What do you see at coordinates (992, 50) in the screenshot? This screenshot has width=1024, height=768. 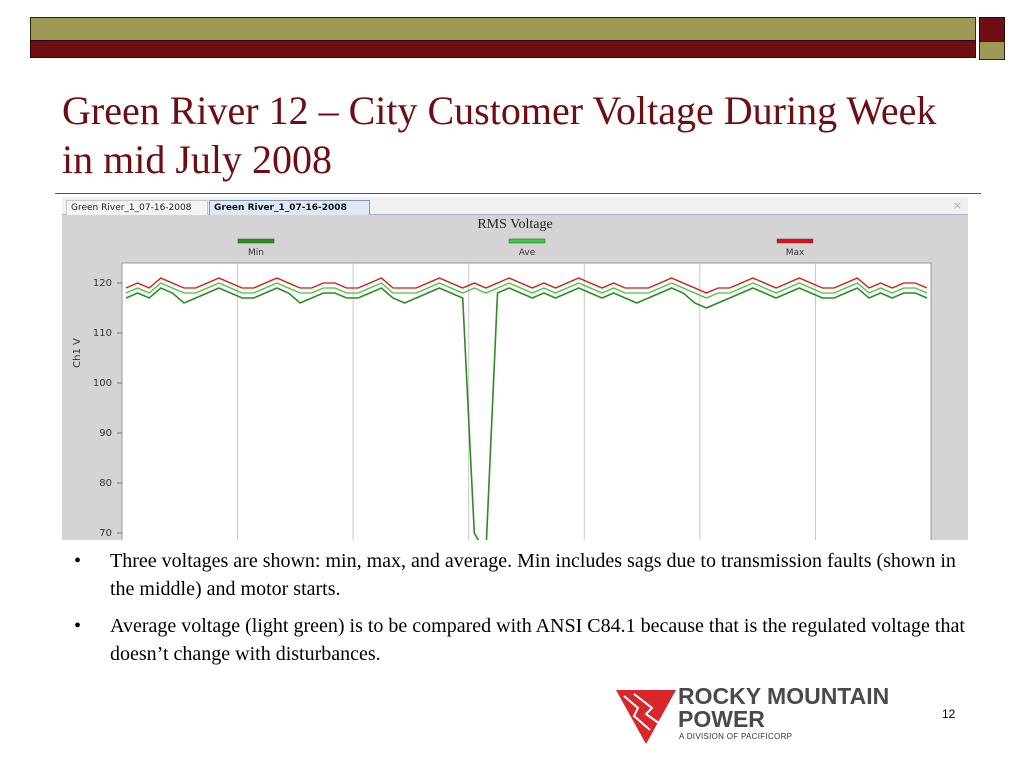 I see `header-square-olive` at bounding box center [992, 50].